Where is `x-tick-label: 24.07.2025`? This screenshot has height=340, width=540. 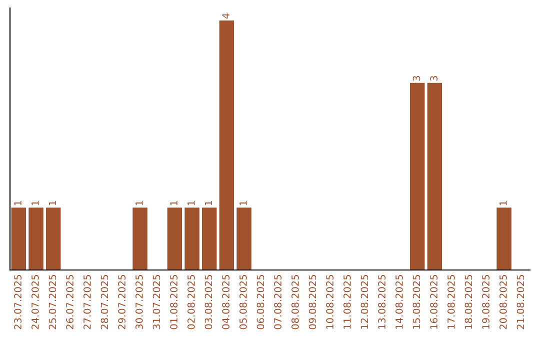 x-tick-label: 24.07.2025 is located at coordinates (35, 302).